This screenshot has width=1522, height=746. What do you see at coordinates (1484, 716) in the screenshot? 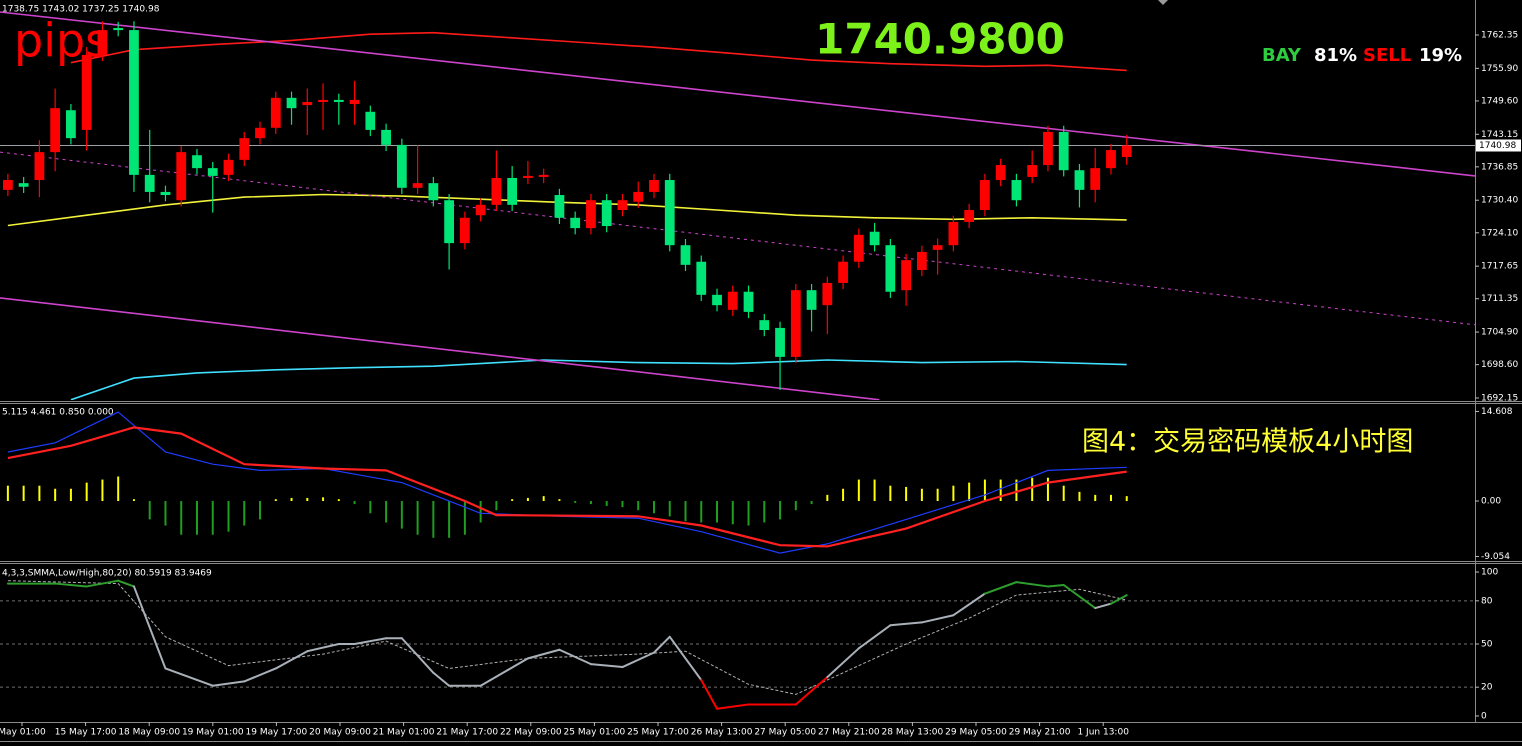
I see `y-tick-label: 0` at bounding box center [1484, 716].